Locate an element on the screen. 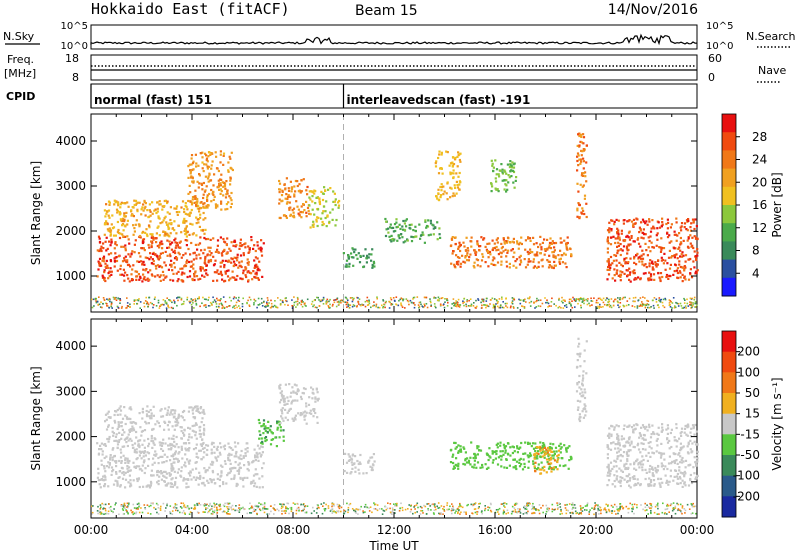 The width and height of the screenshot is (800, 558). nsky-frame is located at coordinates (394, 37).